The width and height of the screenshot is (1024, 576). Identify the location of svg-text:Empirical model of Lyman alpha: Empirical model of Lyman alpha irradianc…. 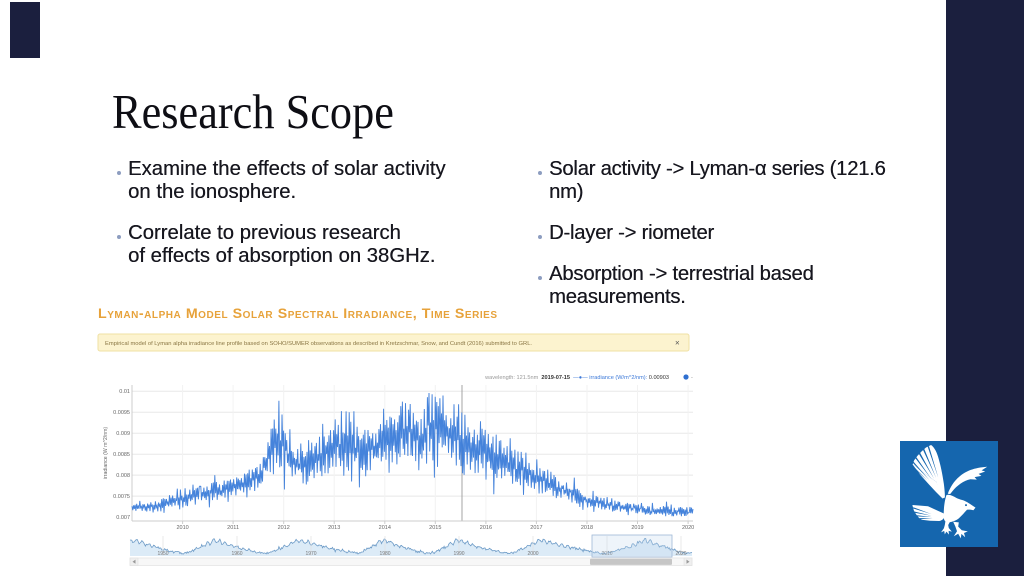
(318, 344).